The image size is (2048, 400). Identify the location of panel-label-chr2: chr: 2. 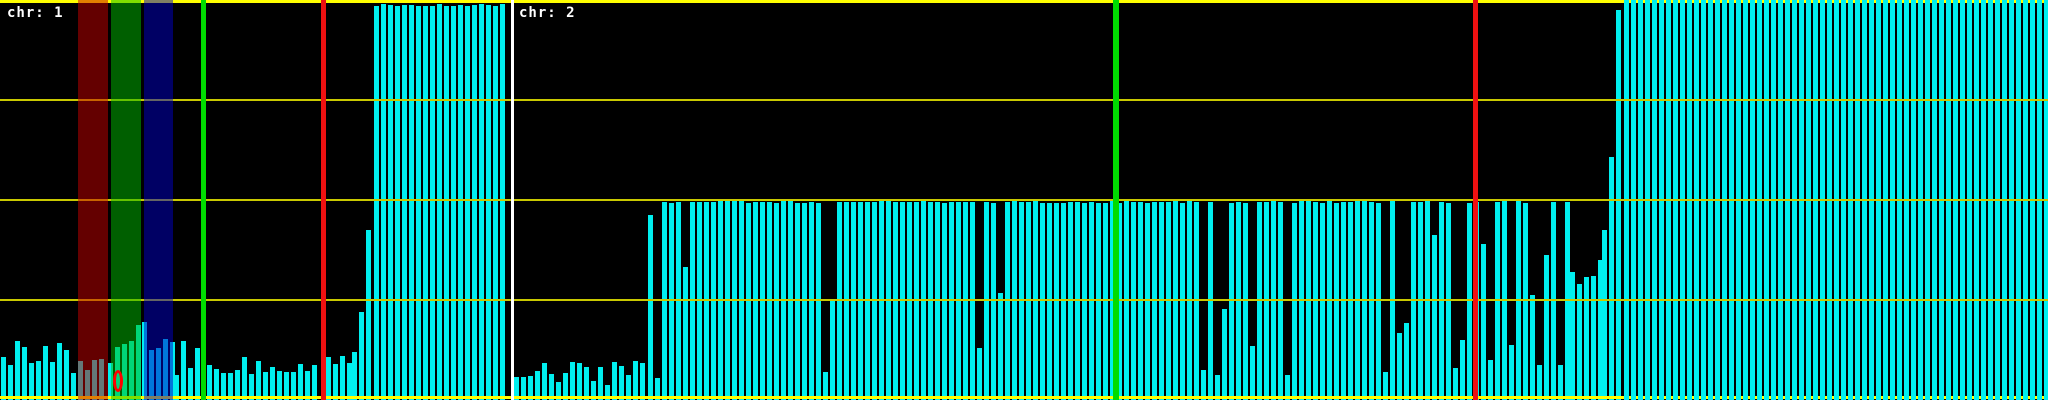
(547, 13).